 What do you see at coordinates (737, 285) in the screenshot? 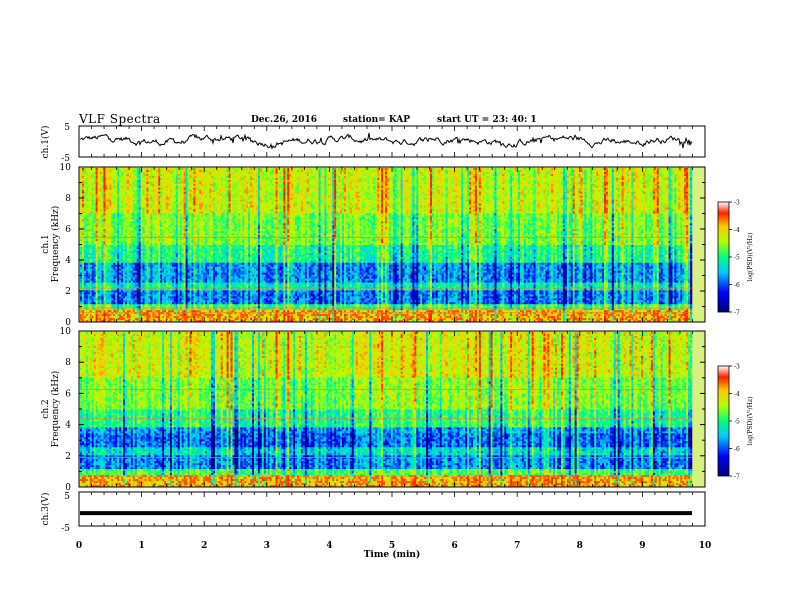
I see `ch1-colorbar-tick: -6` at bounding box center [737, 285].